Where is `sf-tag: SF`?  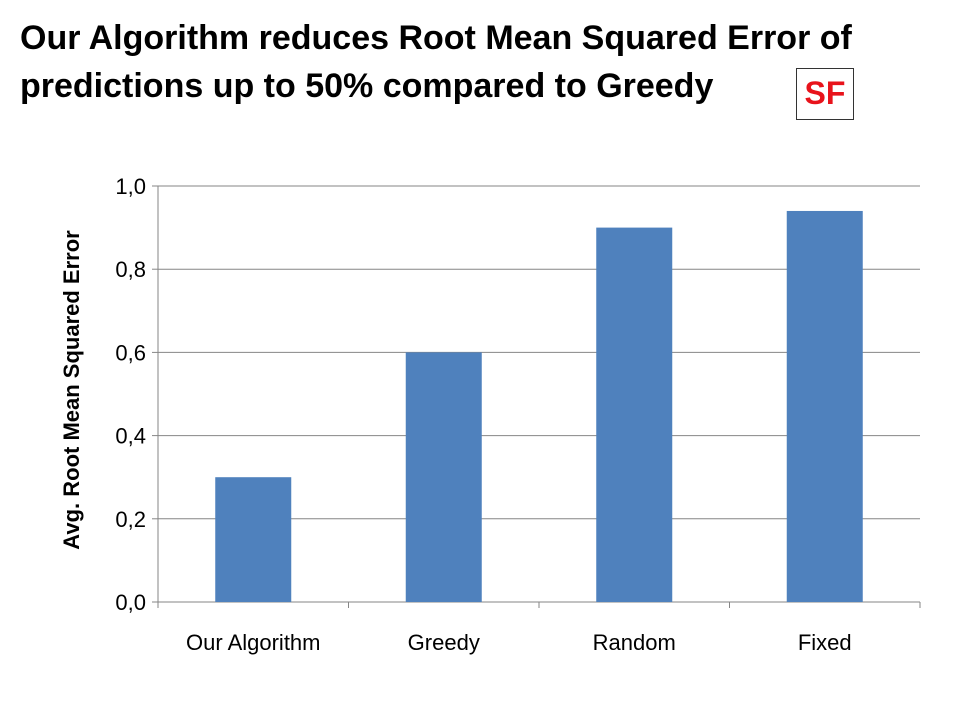
sf-tag: SF is located at coordinates (825, 94).